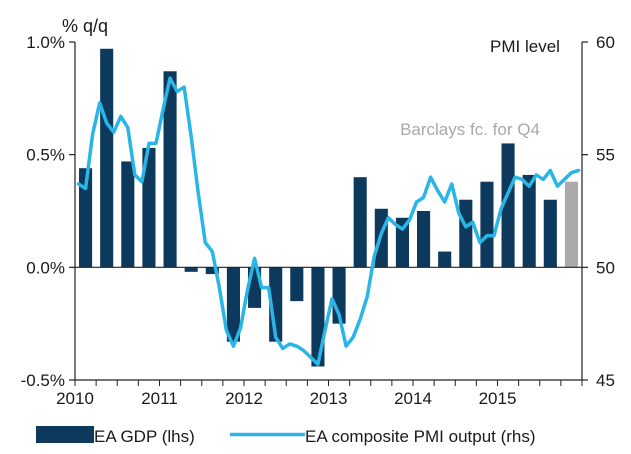 The image size is (631, 454). What do you see at coordinates (329, 398) in the screenshot?
I see `x-tick-label: 2013` at bounding box center [329, 398].